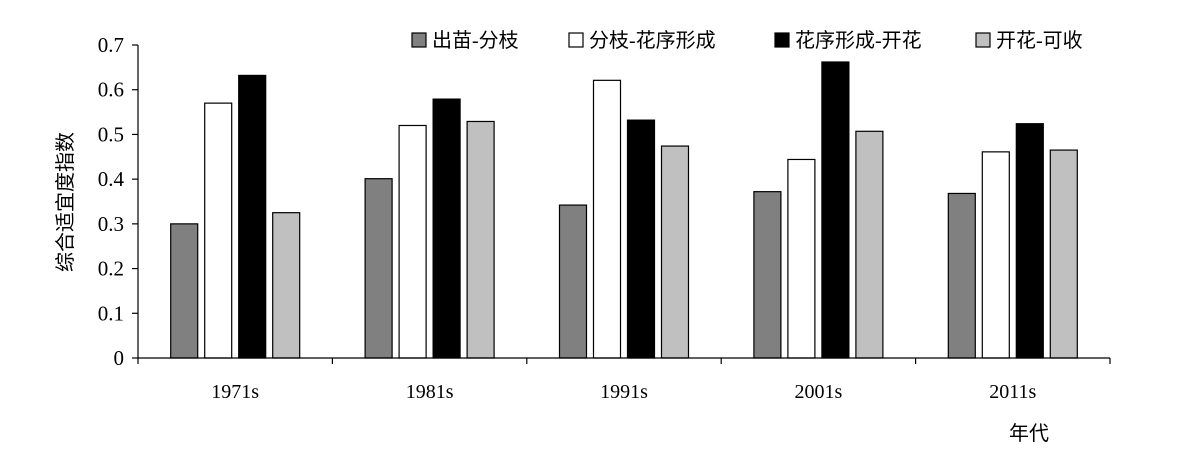 The height and width of the screenshot is (461, 1181). I want to click on y-tick-label: 0.3, so click(111, 224).